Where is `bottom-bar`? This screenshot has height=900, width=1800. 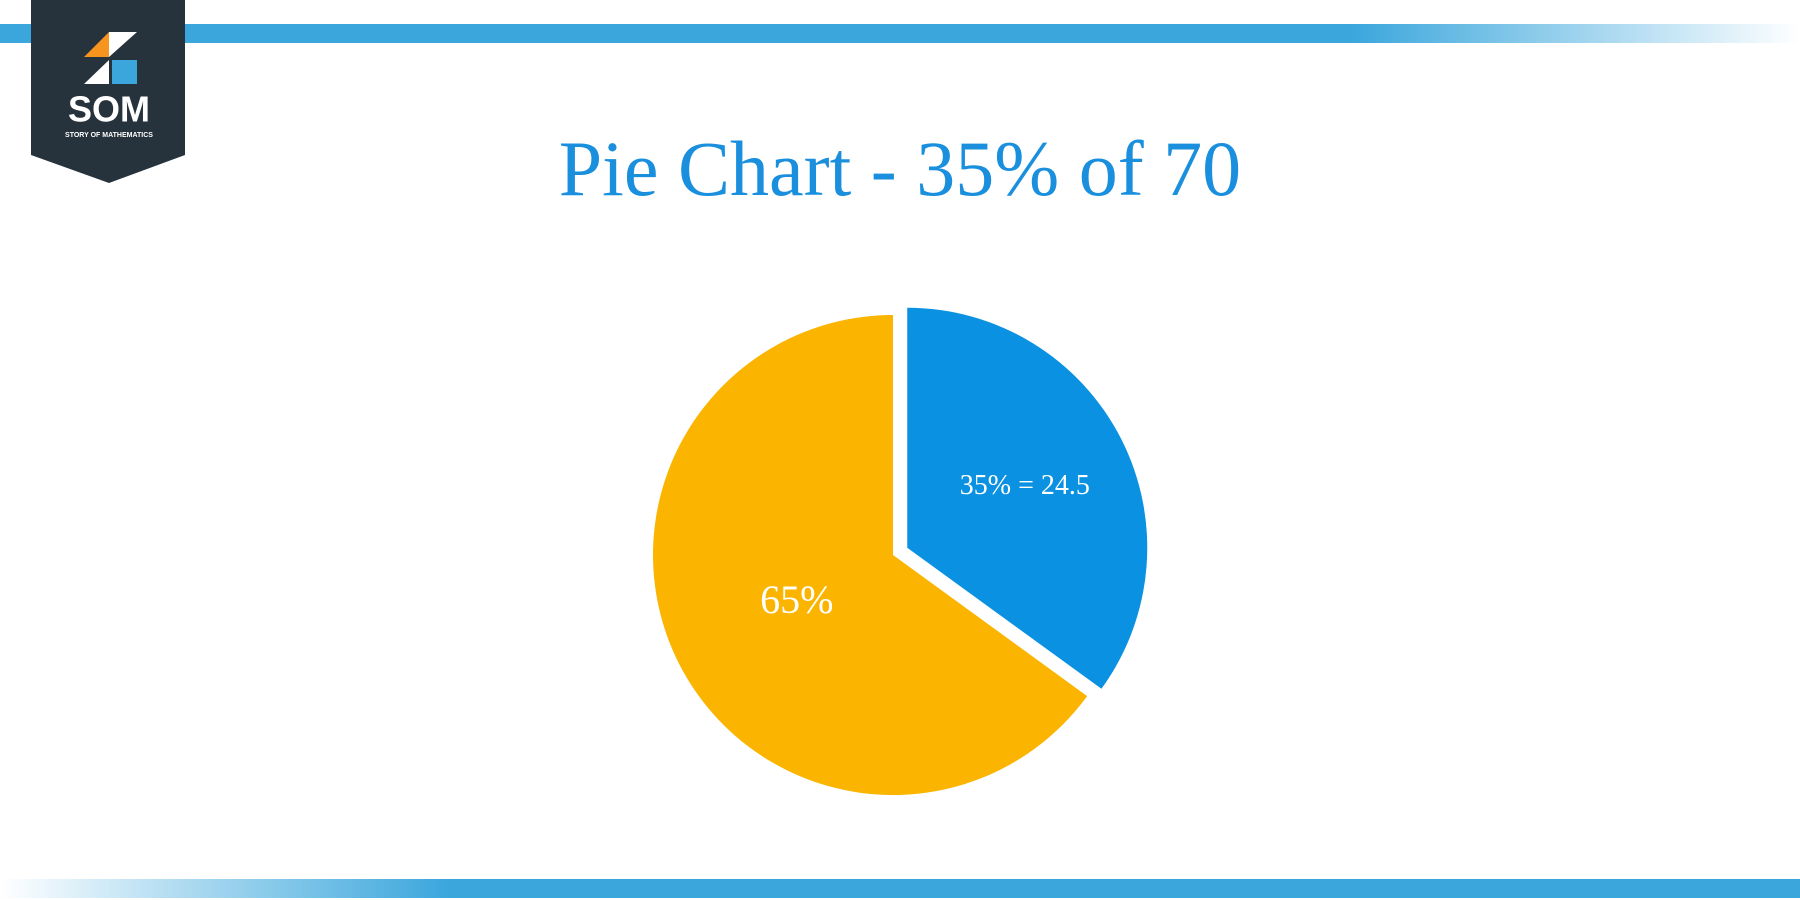
bottom-bar is located at coordinates (900, 888).